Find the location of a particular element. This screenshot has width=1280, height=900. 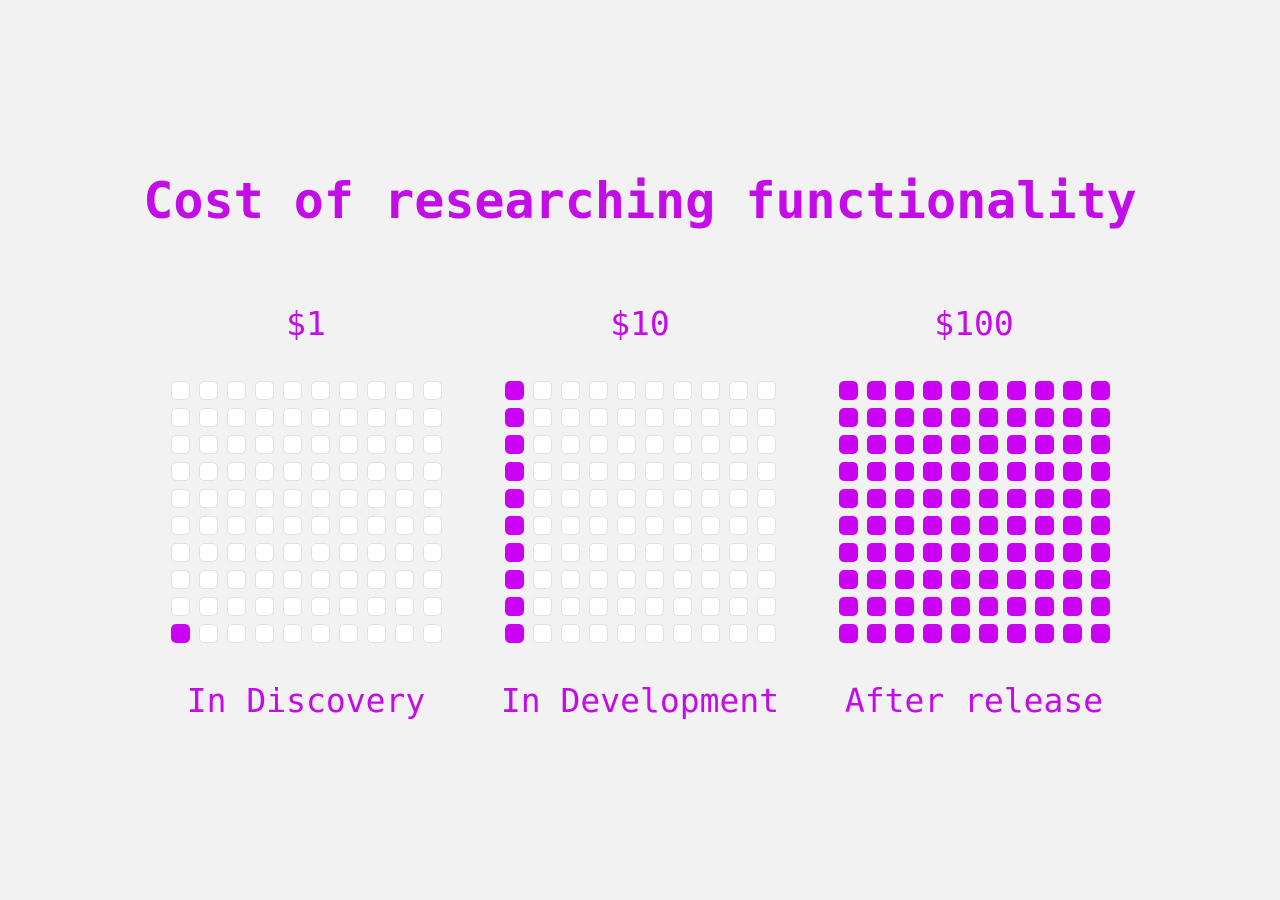

chart-title: Cost of researching functionality is located at coordinates (640, 201).